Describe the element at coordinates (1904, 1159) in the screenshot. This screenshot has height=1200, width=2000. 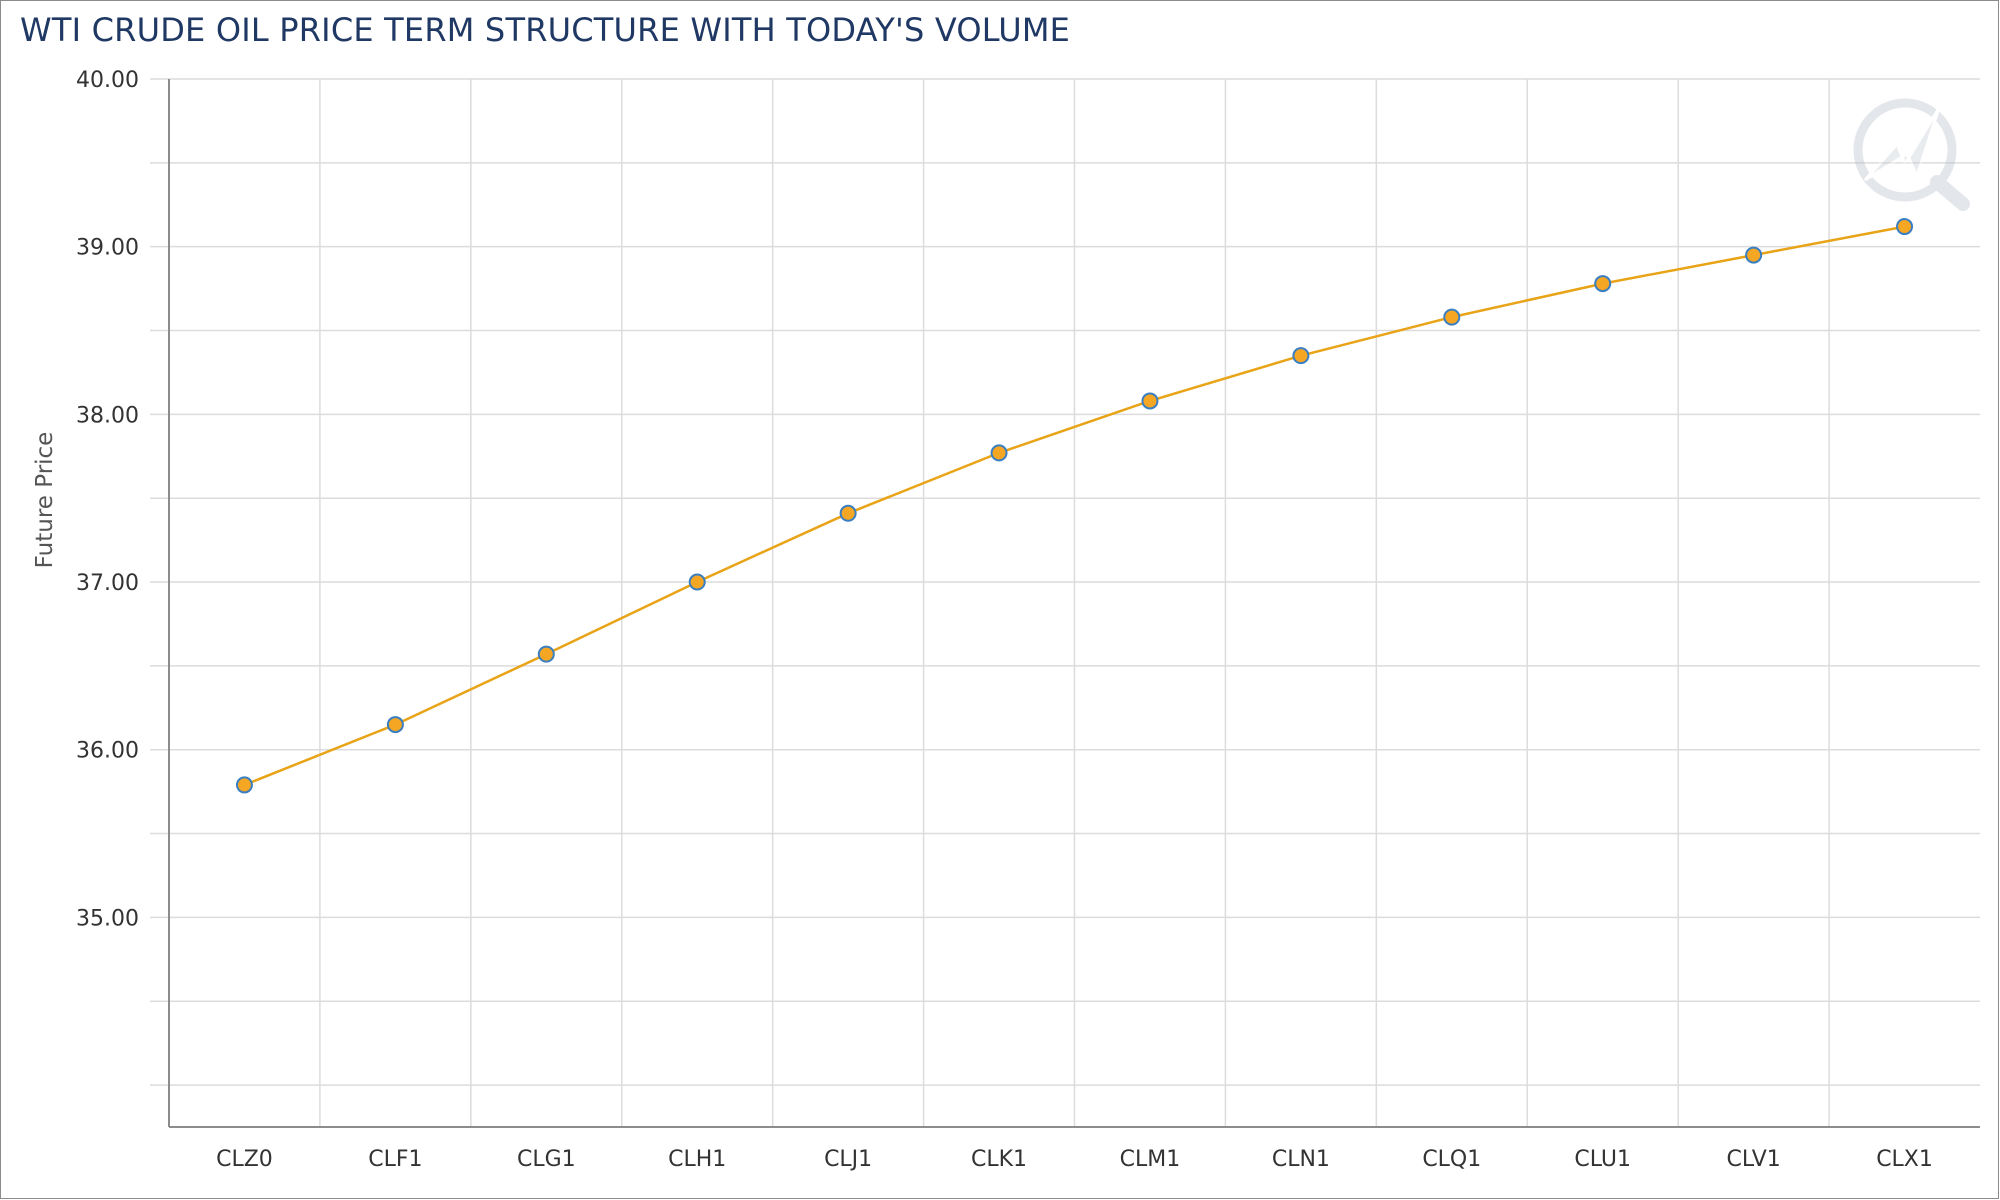
I see `x-tick-label: CLX1` at that location.